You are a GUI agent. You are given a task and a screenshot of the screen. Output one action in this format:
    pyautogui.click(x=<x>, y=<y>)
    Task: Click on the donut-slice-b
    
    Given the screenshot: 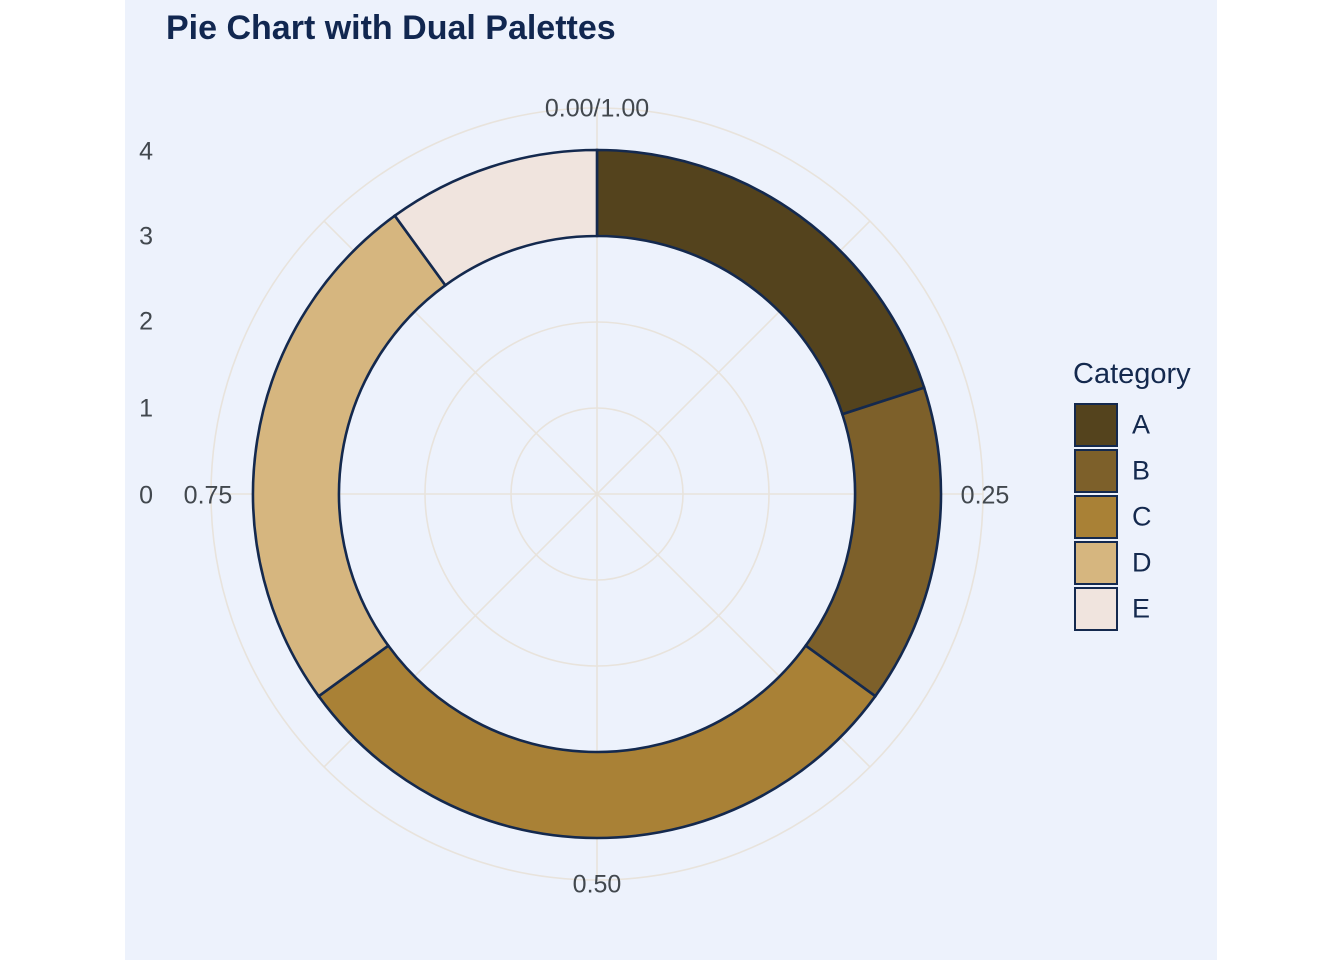 What is the action you would take?
    pyautogui.click(x=873, y=542)
    